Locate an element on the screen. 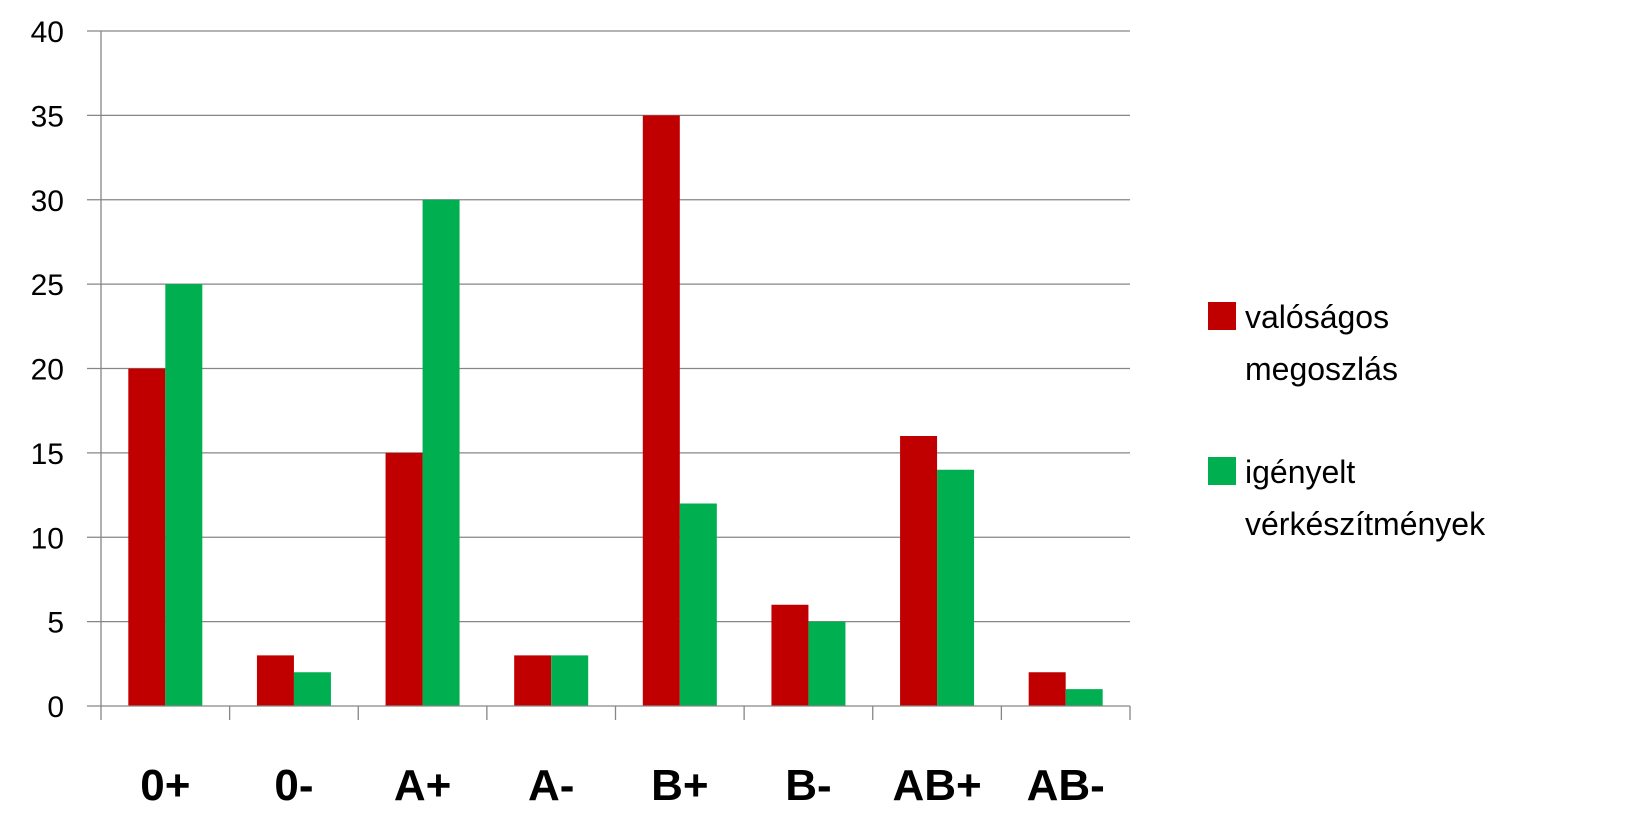 Image resolution: width=1632 pixels, height=839 pixels. bar-series1-0- is located at coordinates (275, 680).